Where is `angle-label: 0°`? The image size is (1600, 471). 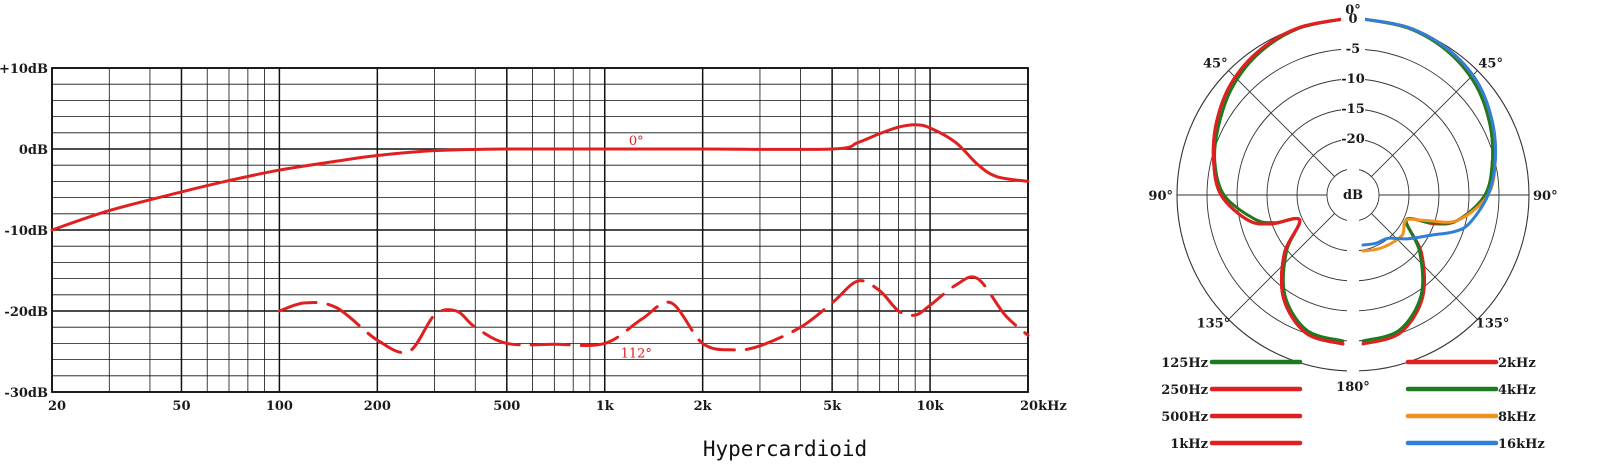 angle-label: 0° is located at coordinates (1353, 10).